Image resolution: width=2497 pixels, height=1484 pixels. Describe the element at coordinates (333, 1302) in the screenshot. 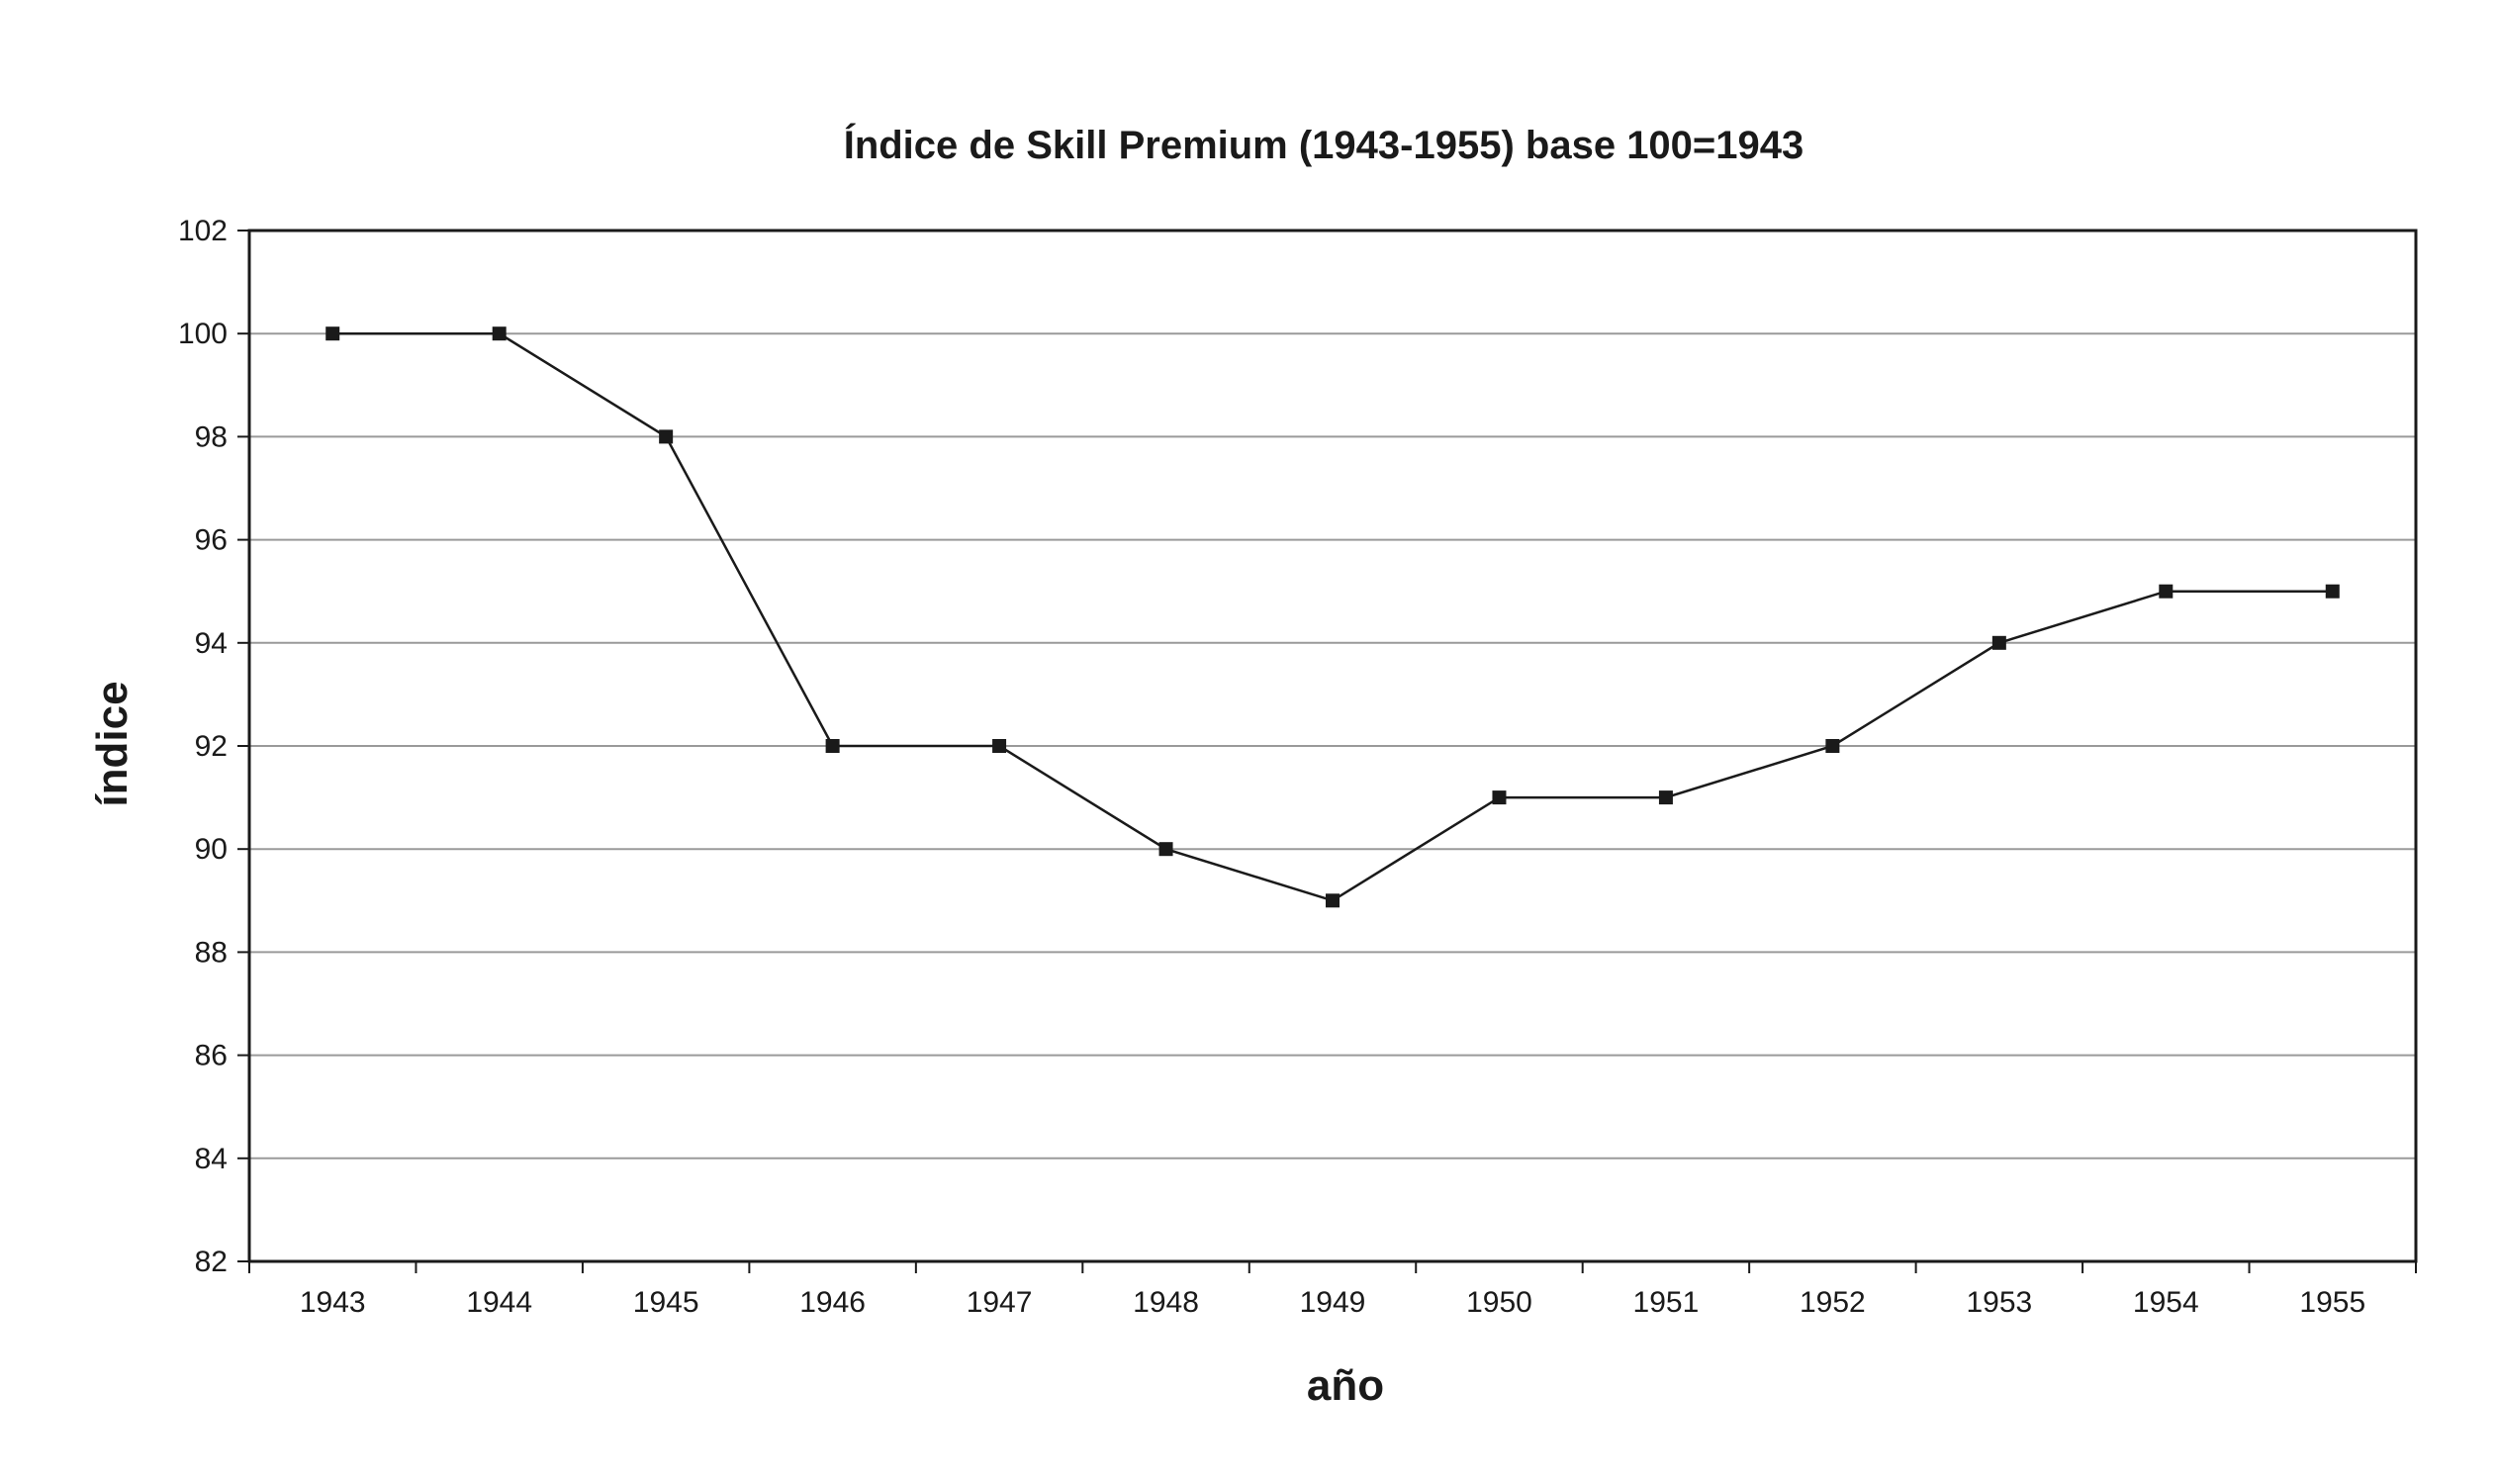

I see `x-tick-label: 1943` at that location.